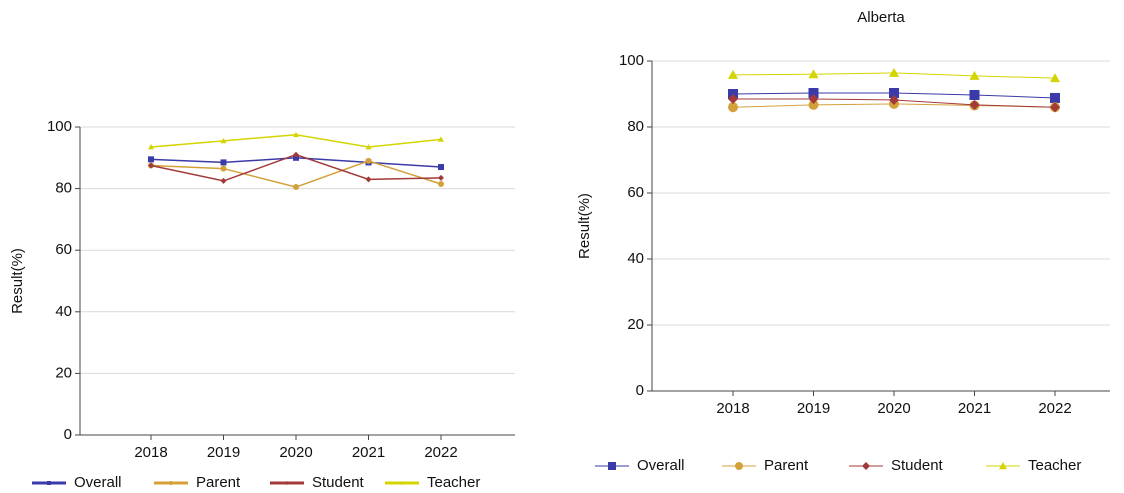 The image size is (1124, 493). I want to click on chart-title: Alberta, so click(881, 17).